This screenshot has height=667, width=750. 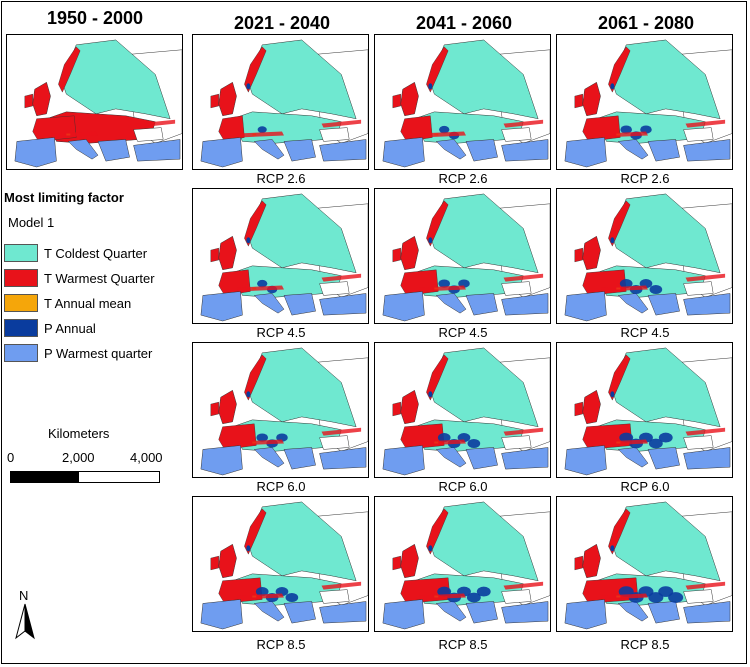 What do you see at coordinates (85, 477) in the screenshot?
I see `scale-bar` at bounding box center [85, 477].